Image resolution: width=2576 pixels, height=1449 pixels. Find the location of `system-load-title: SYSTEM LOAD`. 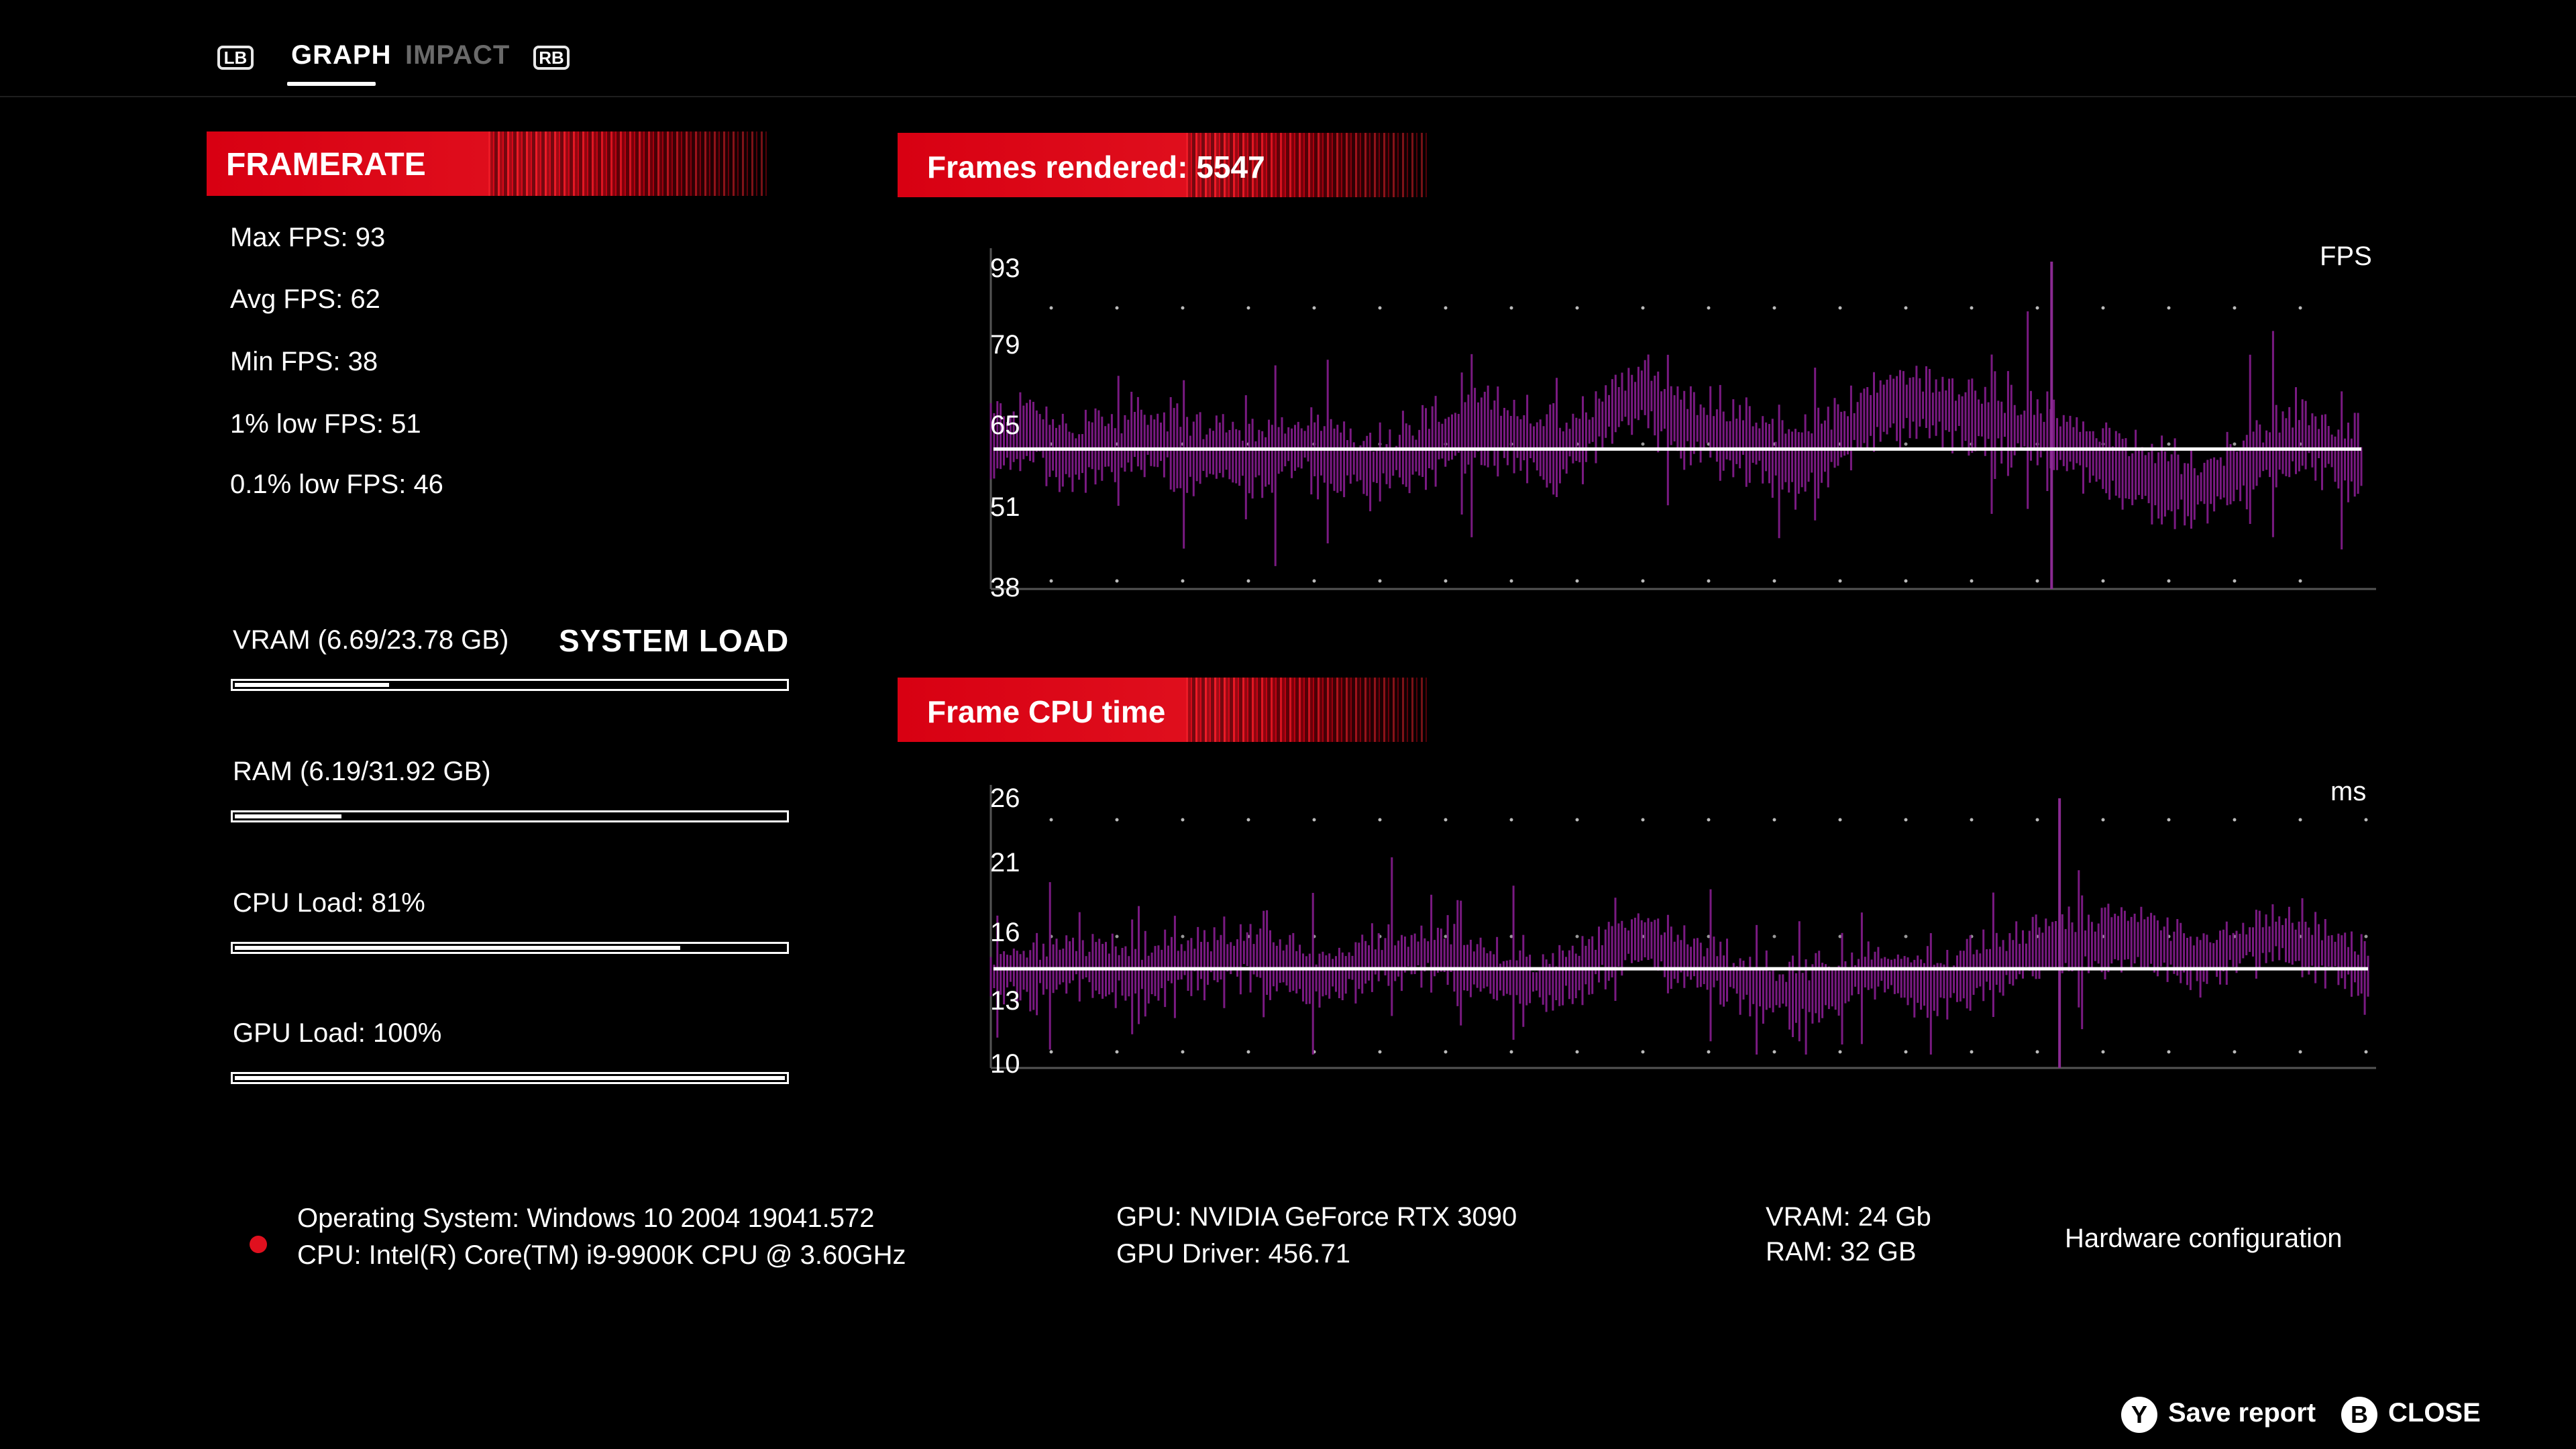

system-load-title: SYSTEM LOAD is located at coordinates (674, 640).